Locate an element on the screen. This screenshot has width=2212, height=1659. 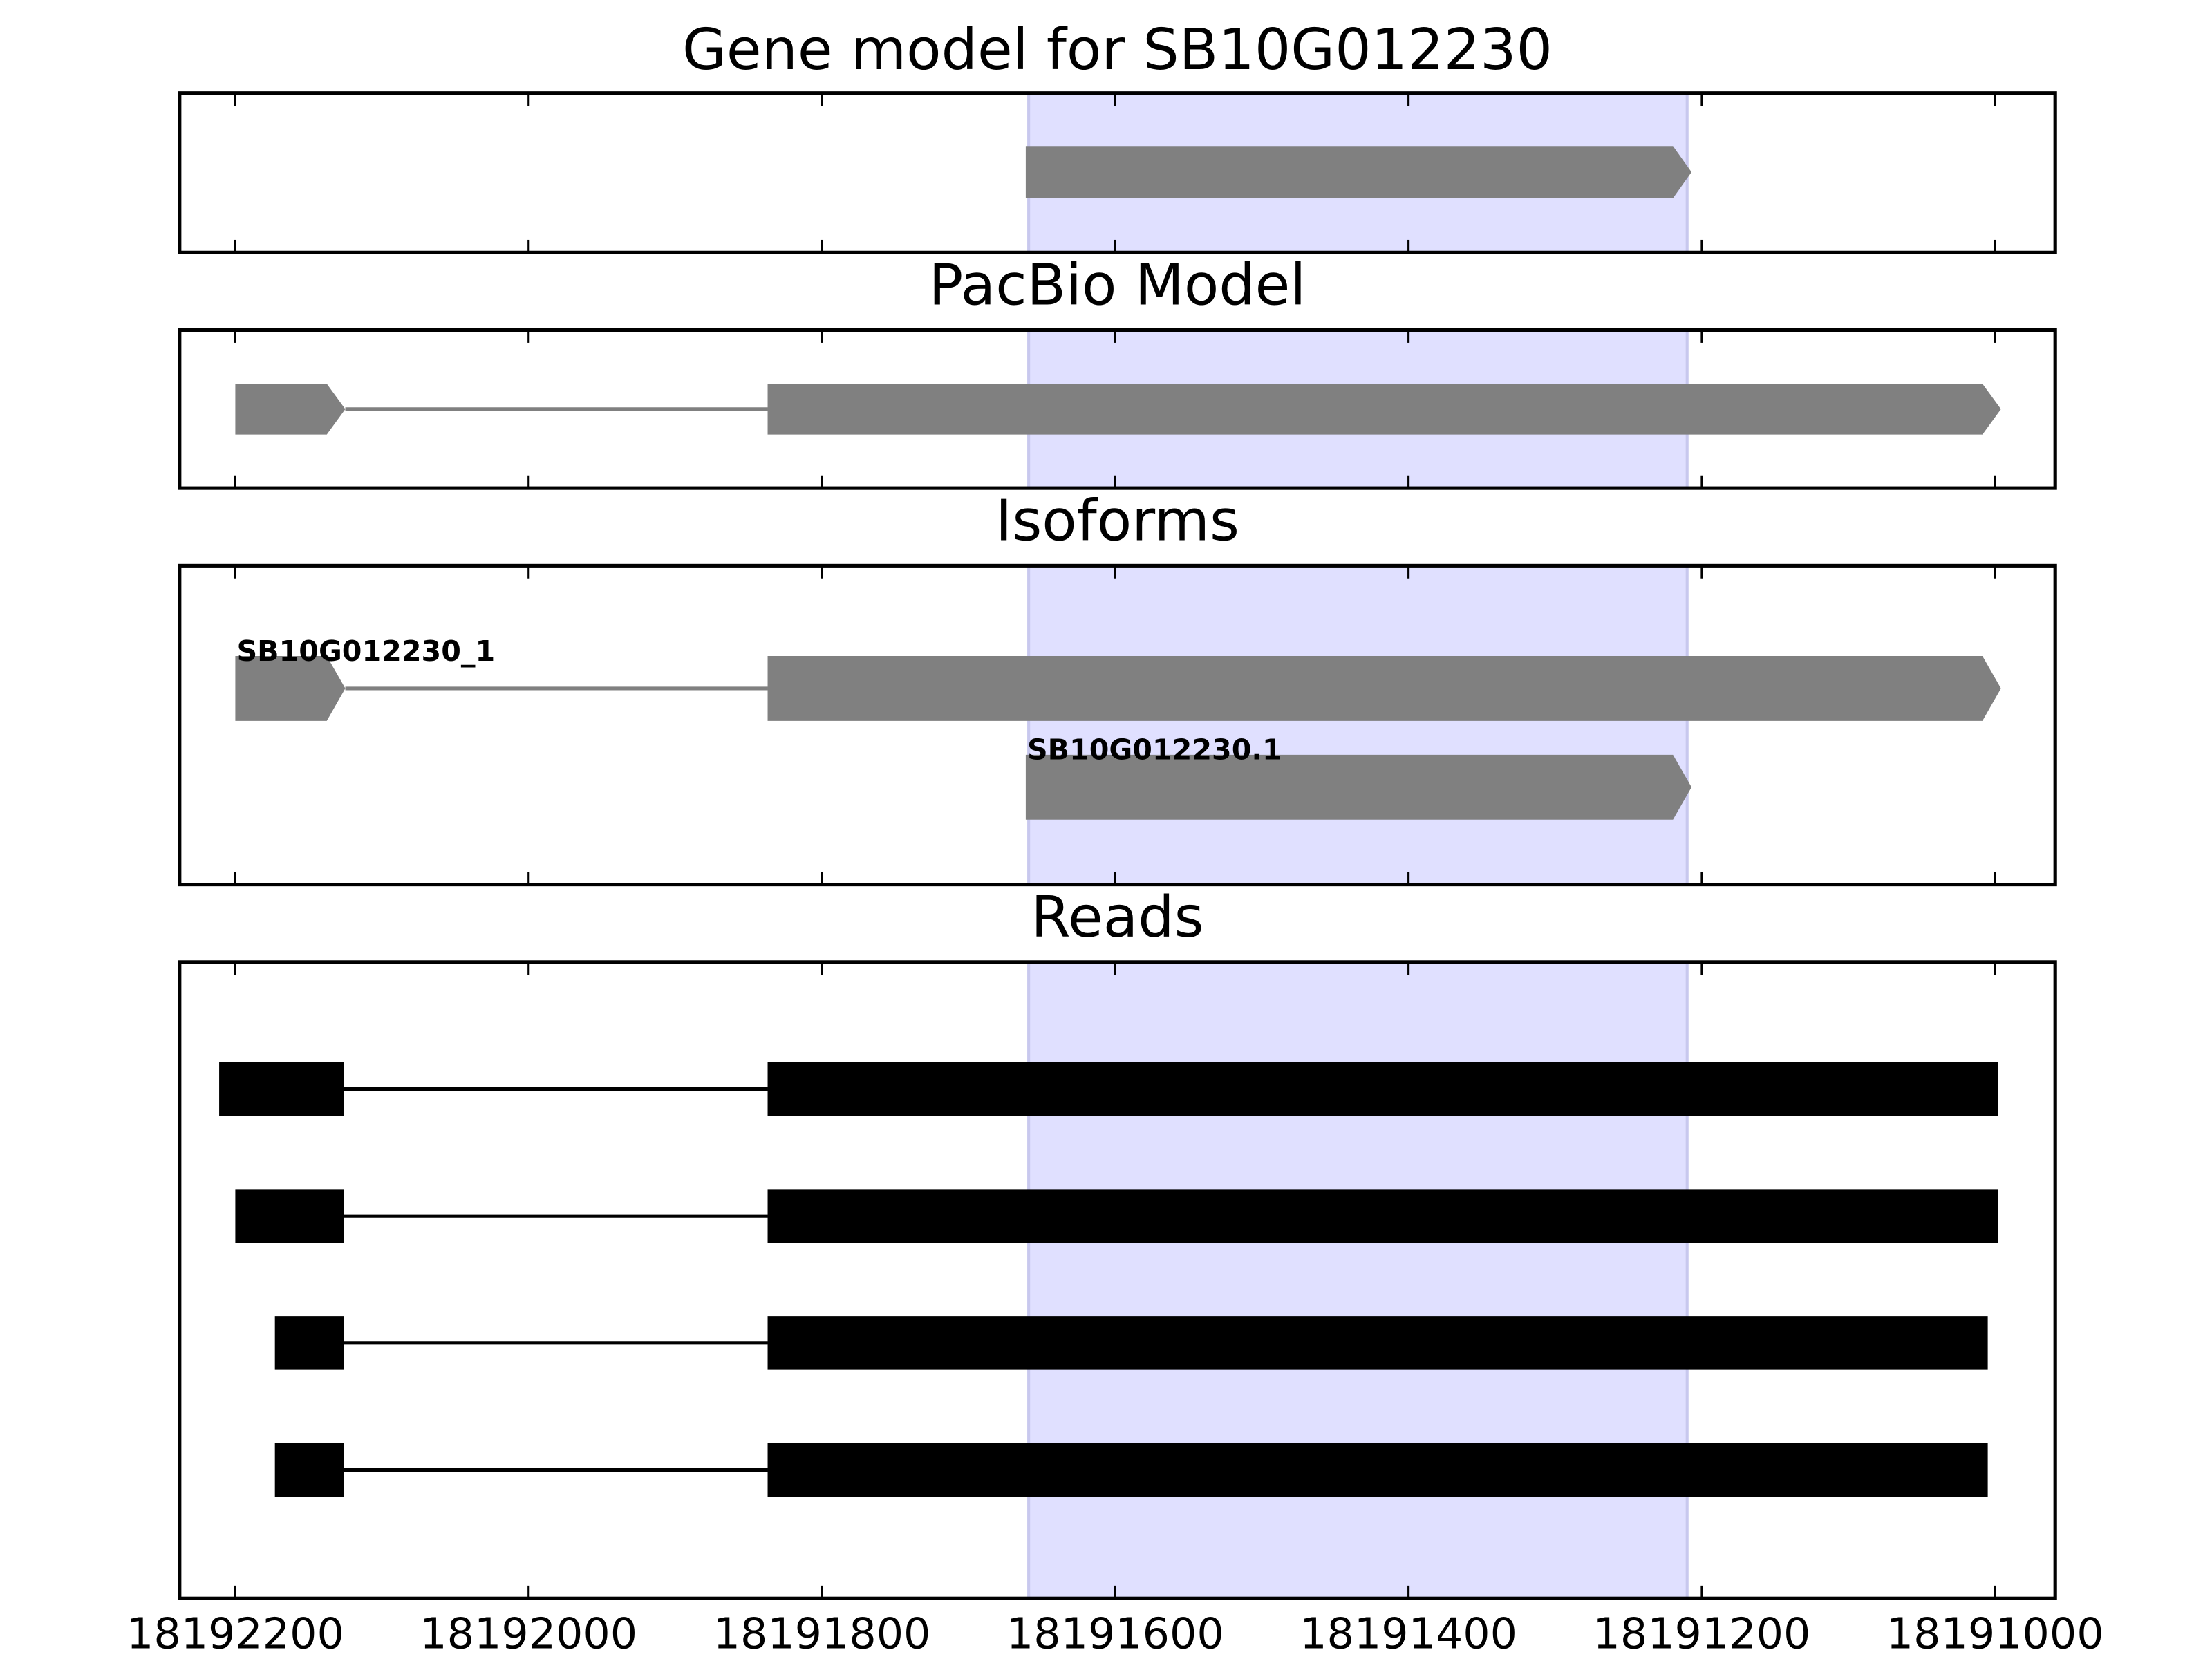
x-tick-label: 18192000 is located at coordinates (528, 1634).